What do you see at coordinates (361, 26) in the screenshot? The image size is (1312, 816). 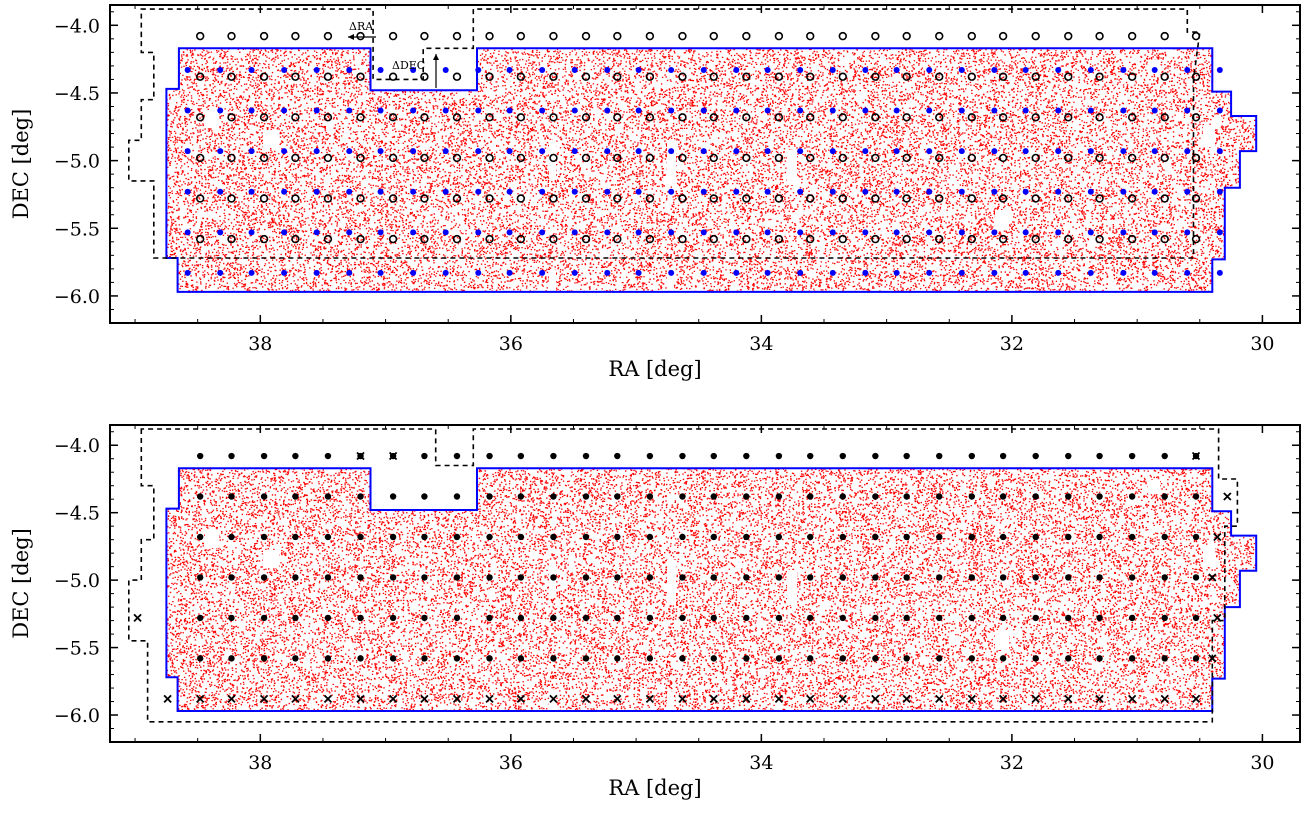 I see `dra-label: ΔRA` at bounding box center [361, 26].